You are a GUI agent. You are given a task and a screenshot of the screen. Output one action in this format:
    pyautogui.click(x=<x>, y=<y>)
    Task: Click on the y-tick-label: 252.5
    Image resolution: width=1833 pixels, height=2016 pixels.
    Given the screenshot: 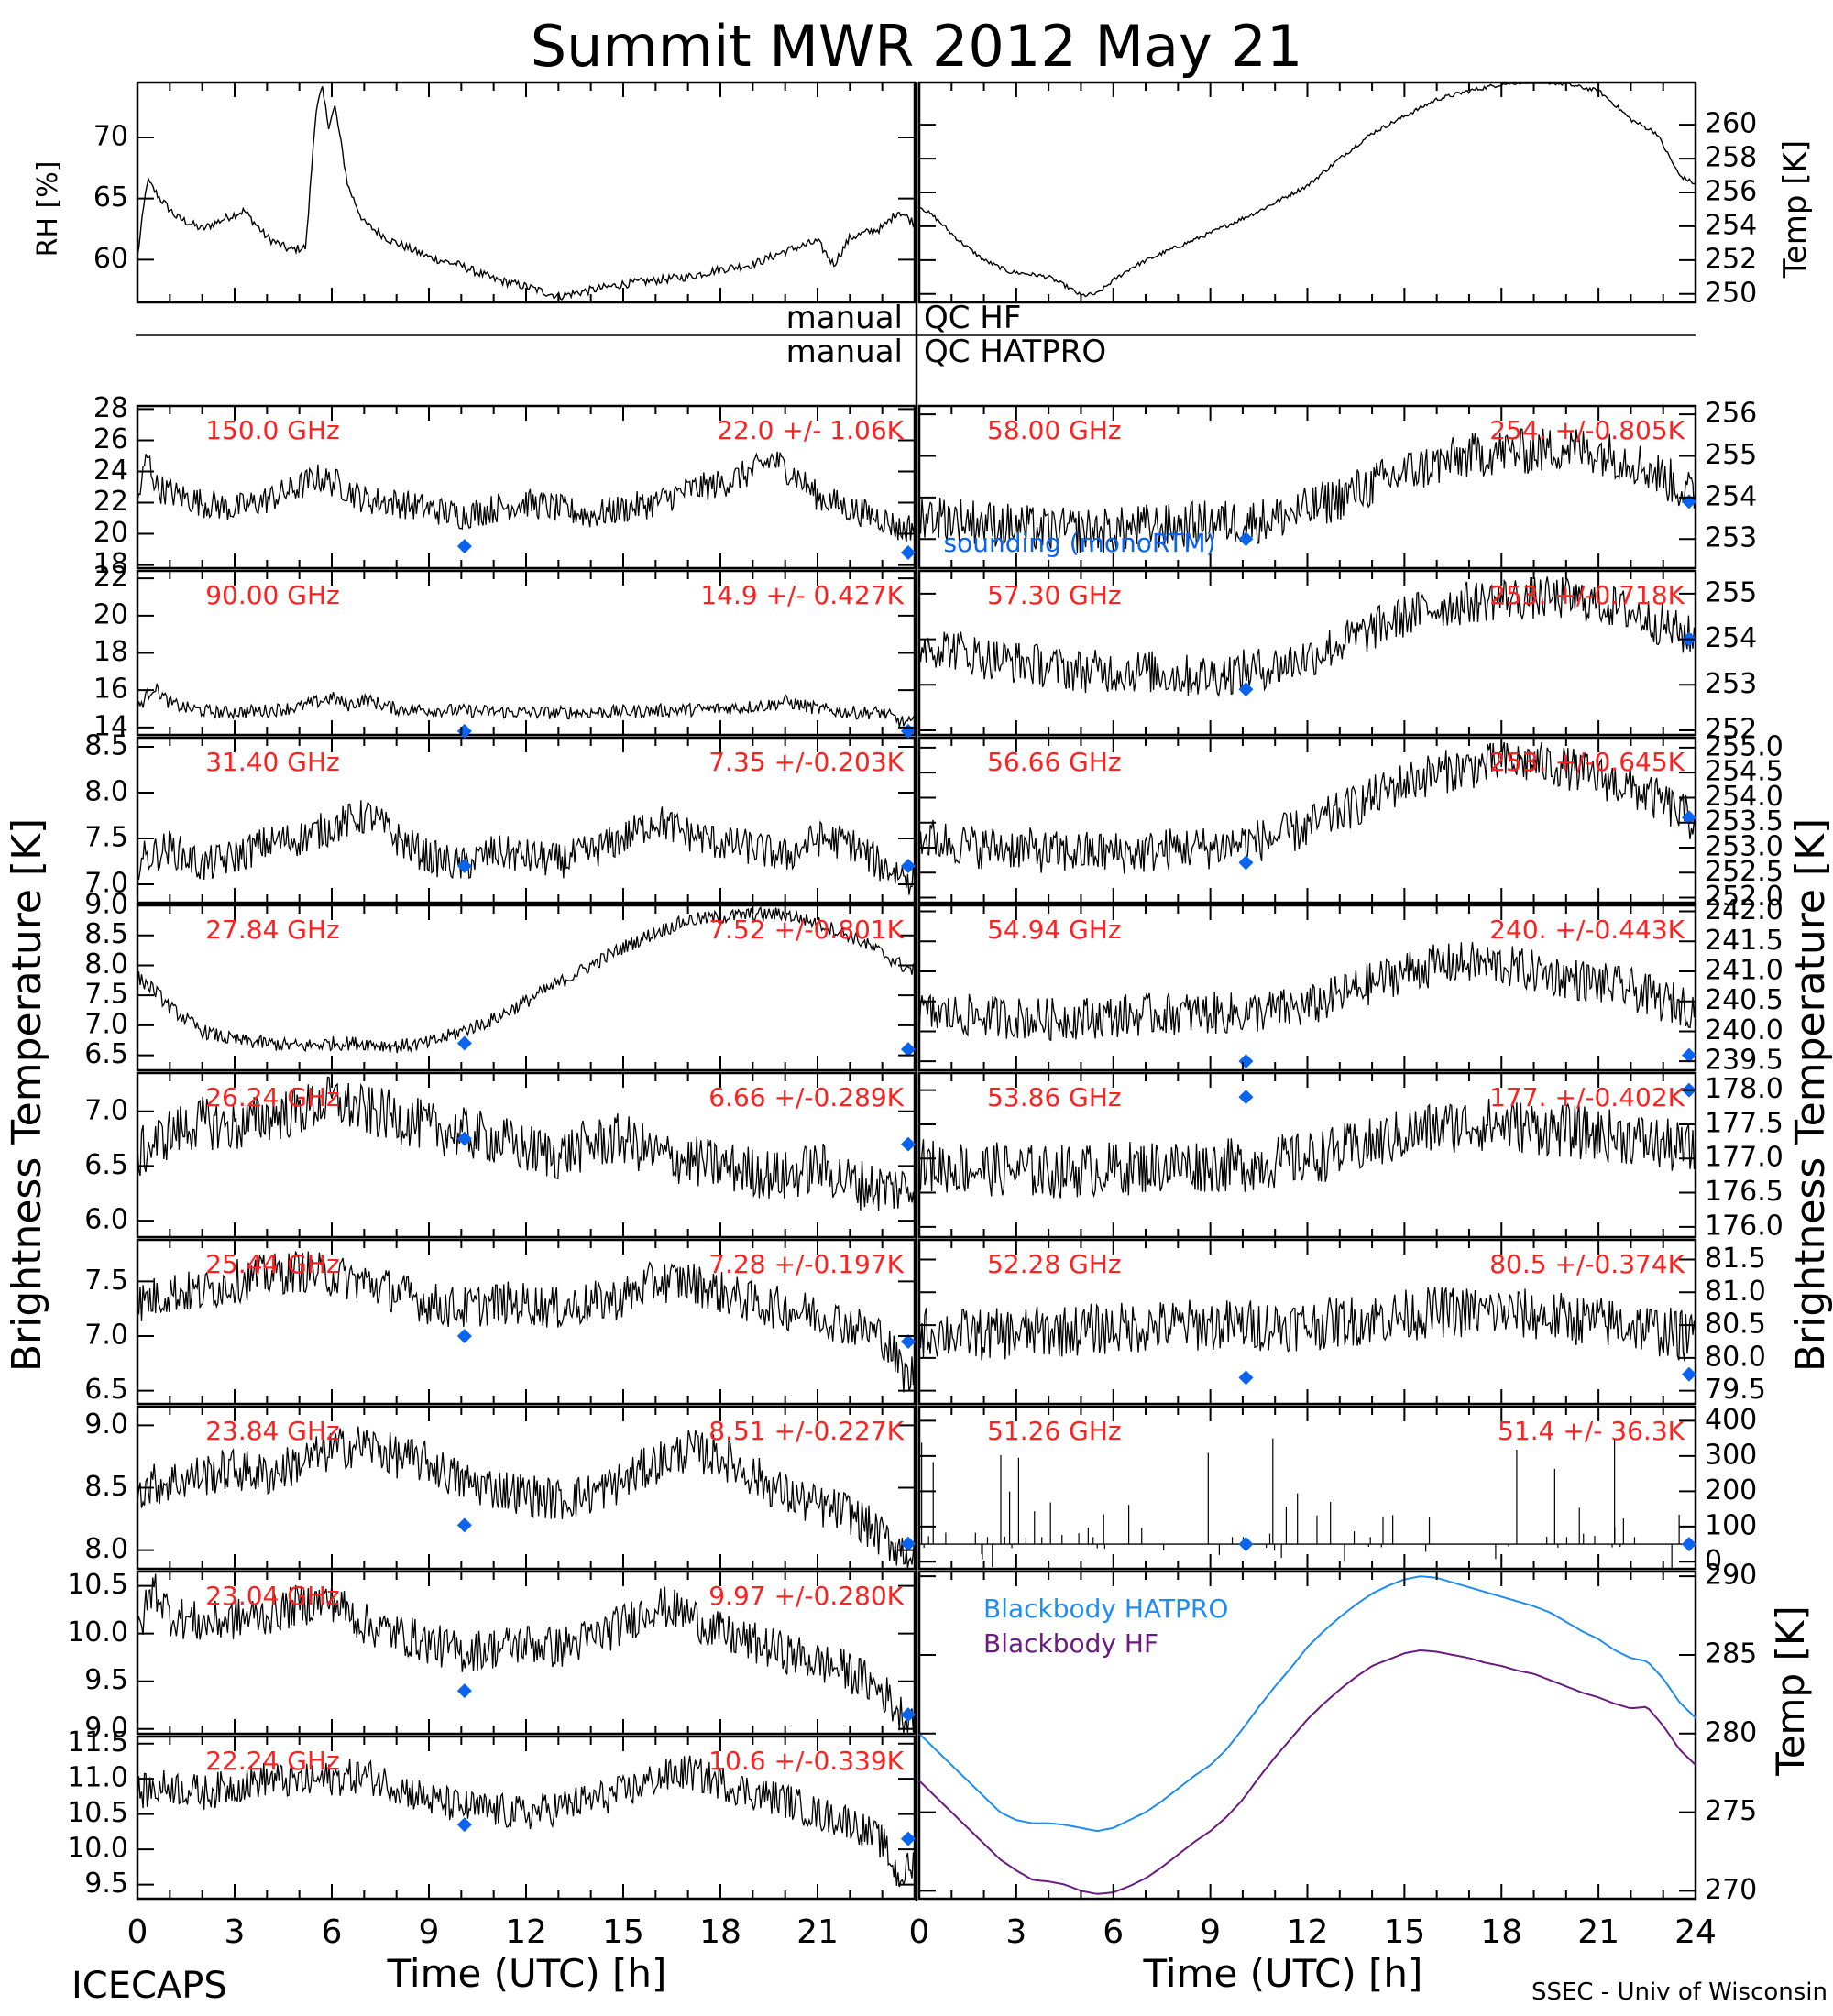 What is the action you would take?
    pyautogui.click(x=1744, y=872)
    